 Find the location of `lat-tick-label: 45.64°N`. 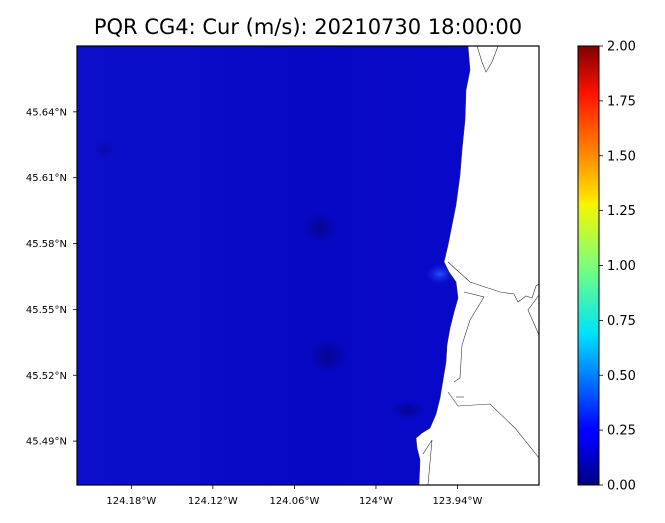

lat-tick-label: 45.64°N is located at coordinates (46, 112).